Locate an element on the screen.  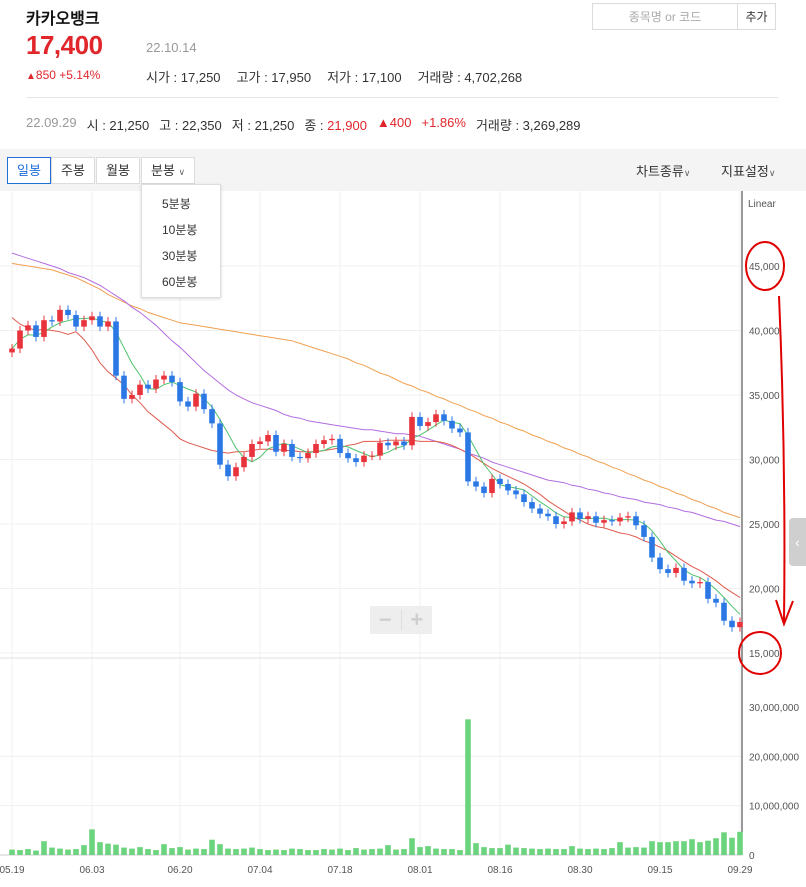
divider is located at coordinates (402, 97).